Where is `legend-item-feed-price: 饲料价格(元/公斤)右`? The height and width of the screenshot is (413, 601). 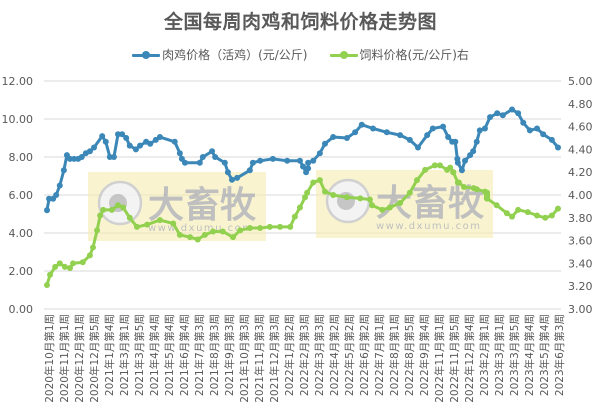
legend-item-feed-price: 饲料价格(元/公斤)右 is located at coordinates (399, 54).